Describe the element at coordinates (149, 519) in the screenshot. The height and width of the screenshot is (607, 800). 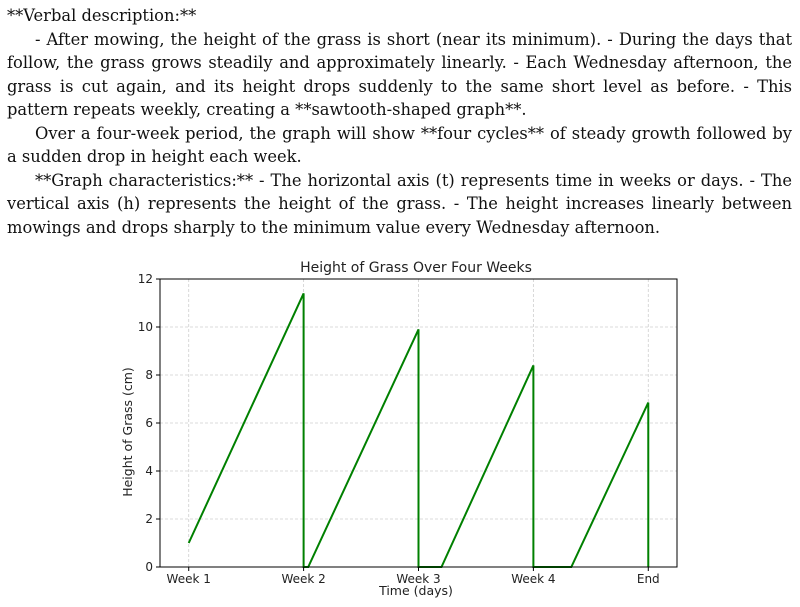
I see `y-tick-label: 2` at that location.